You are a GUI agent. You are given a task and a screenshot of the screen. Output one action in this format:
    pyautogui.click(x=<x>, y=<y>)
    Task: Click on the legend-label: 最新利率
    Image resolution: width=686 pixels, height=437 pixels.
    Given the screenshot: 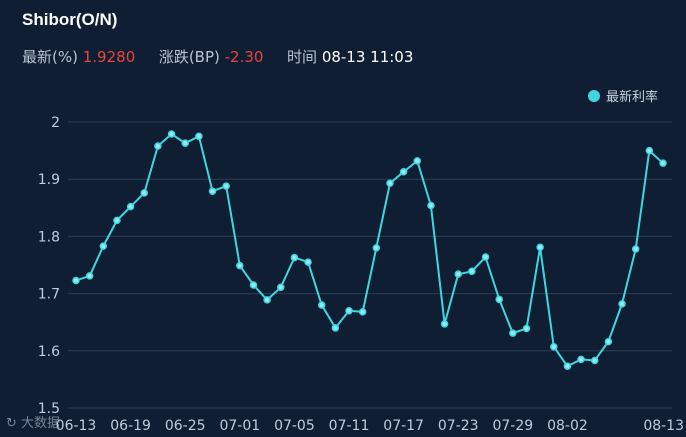 What is the action you would take?
    pyautogui.click(x=631, y=97)
    